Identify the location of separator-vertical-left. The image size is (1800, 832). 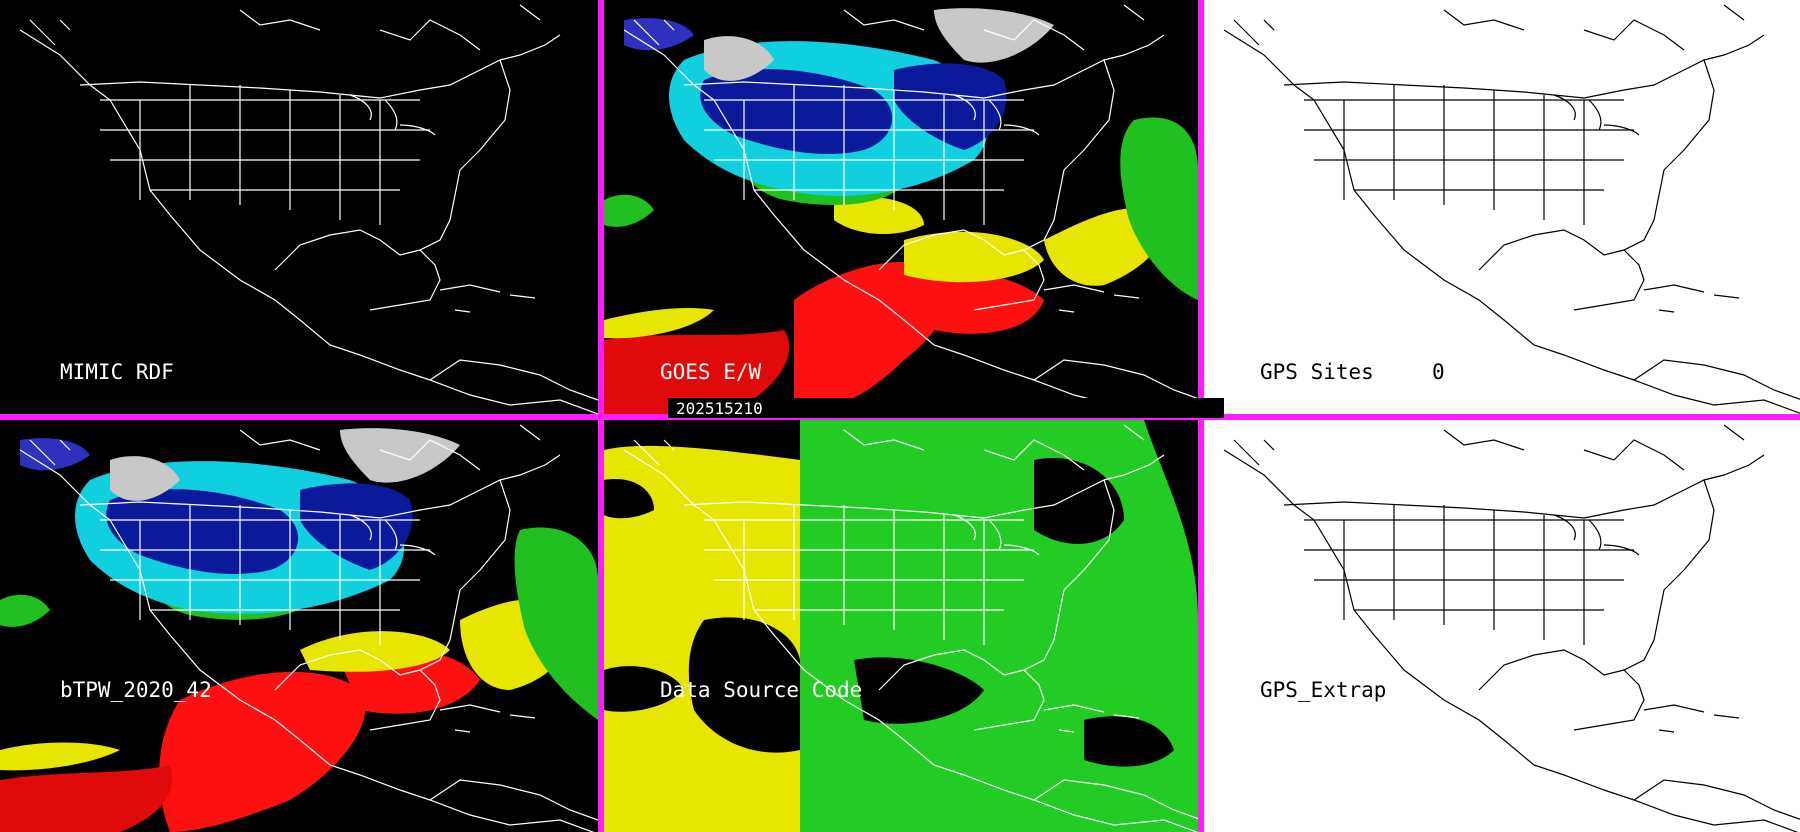
(601, 416).